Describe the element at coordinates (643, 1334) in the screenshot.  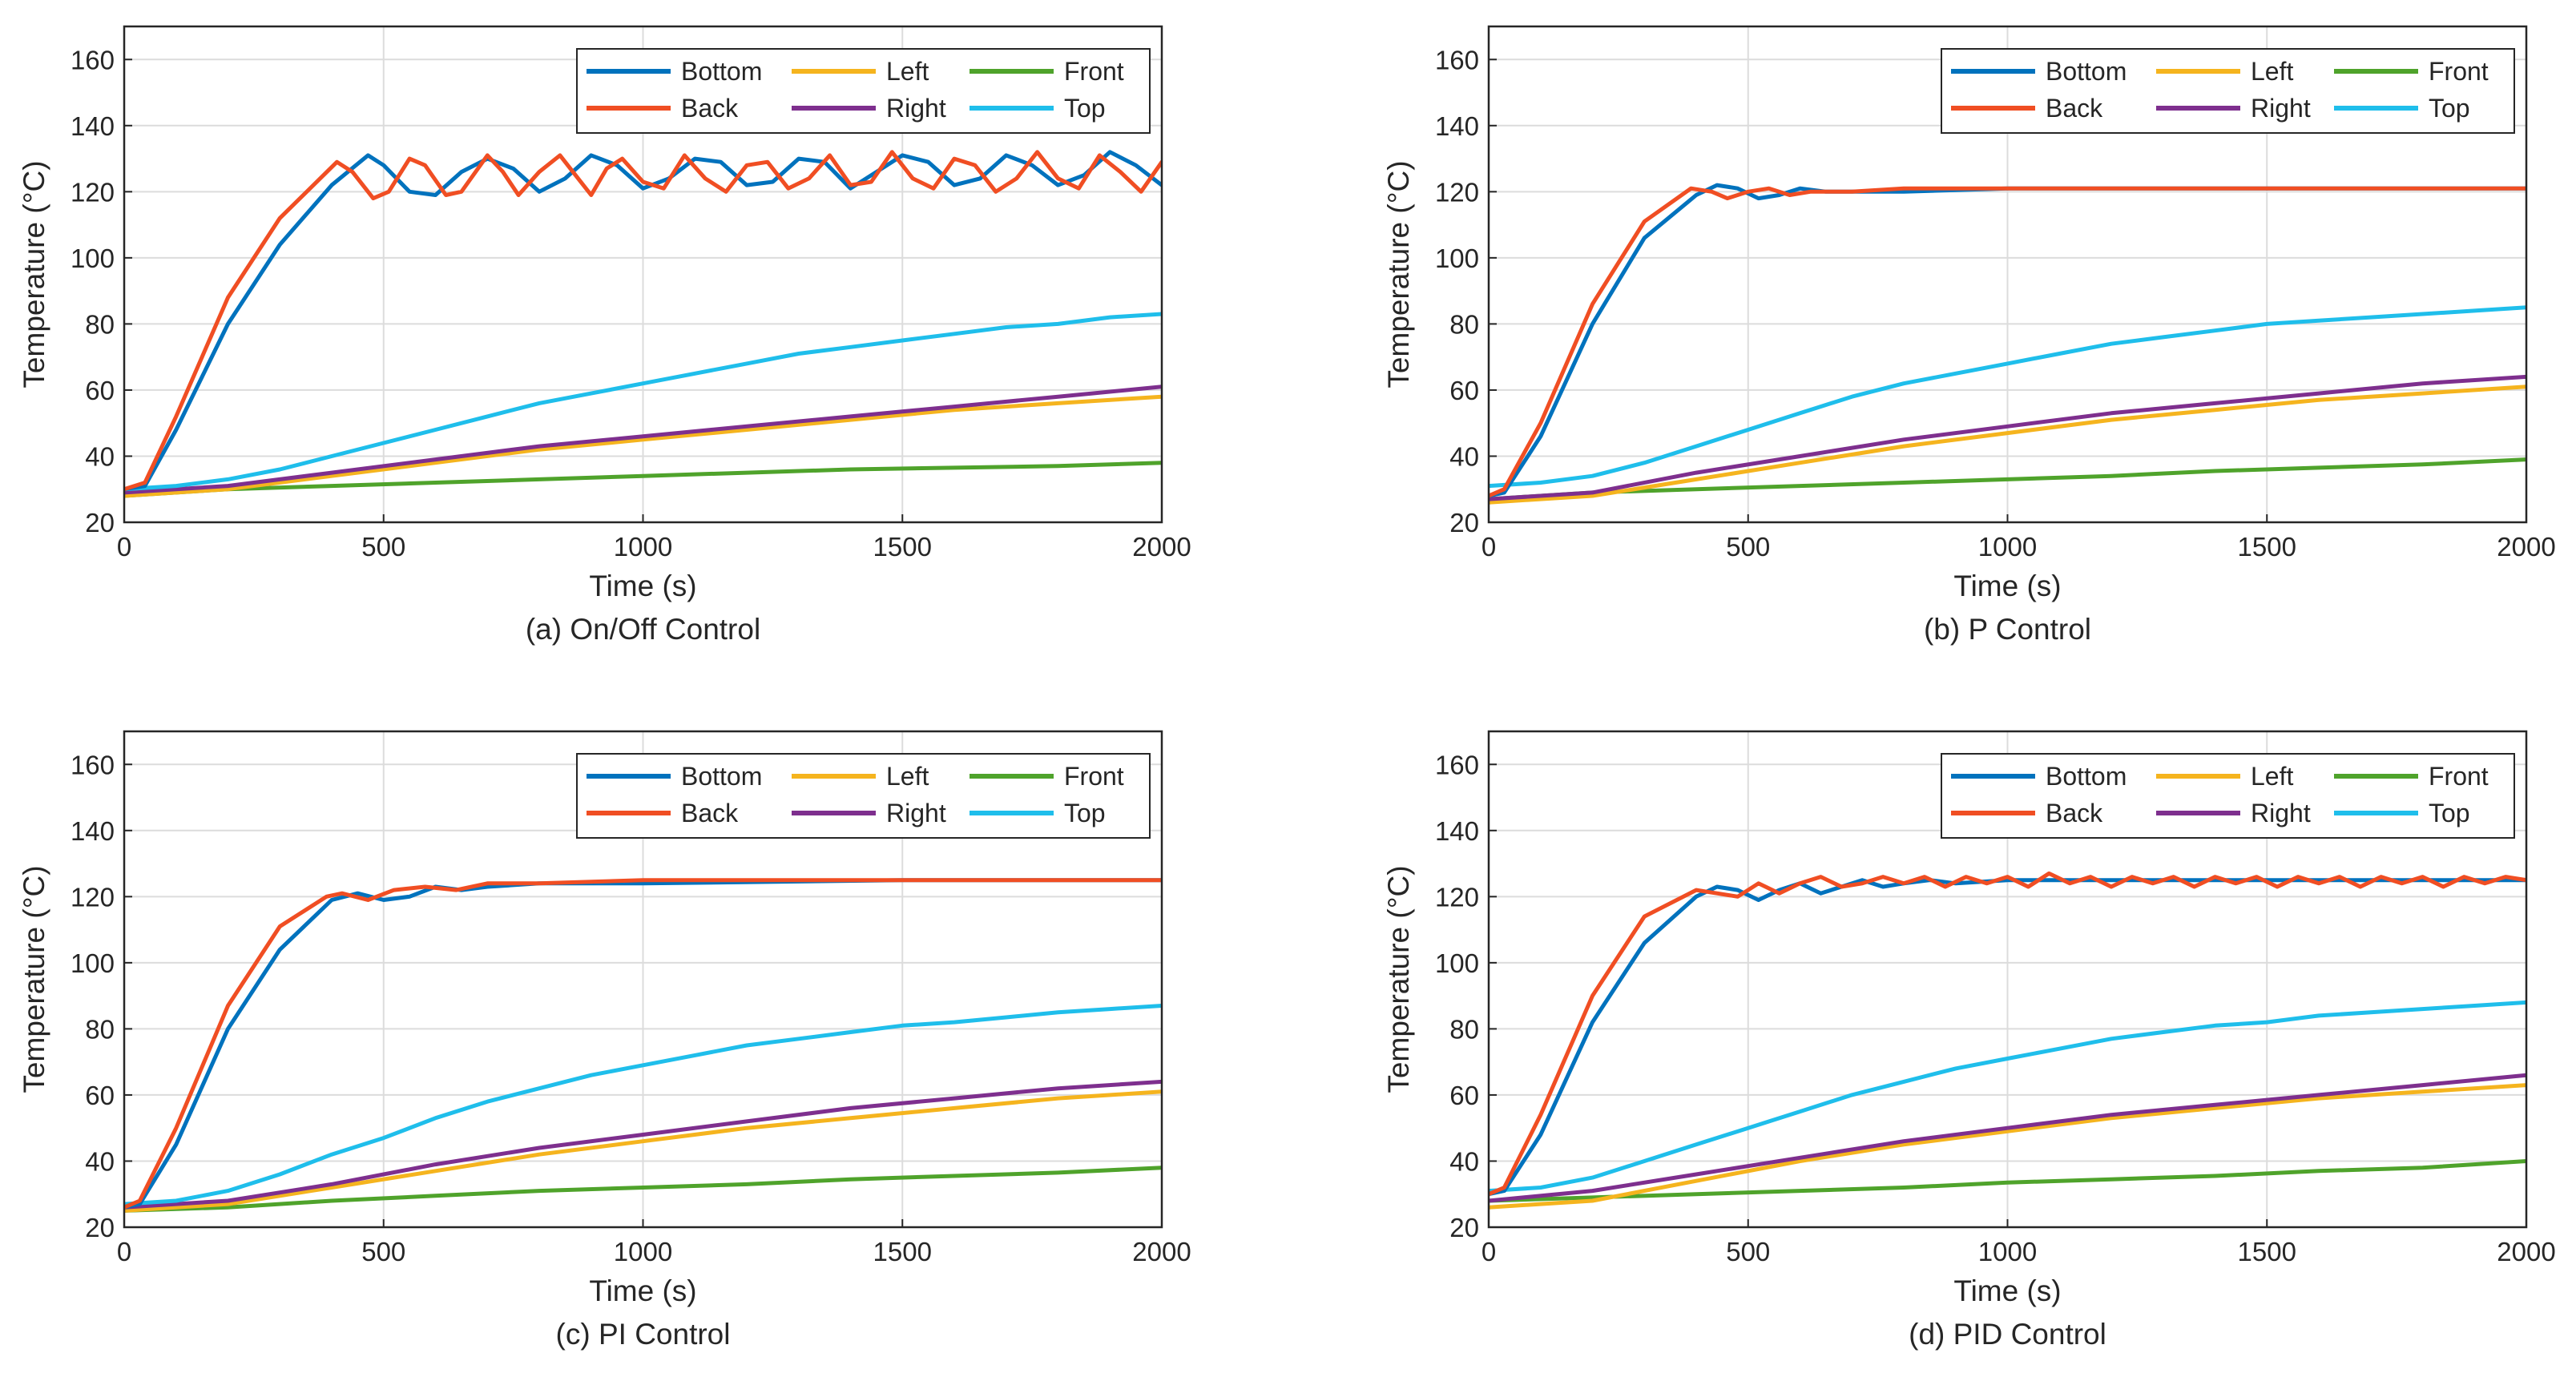
I see `panel-caption: (c) PI Control` at that location.